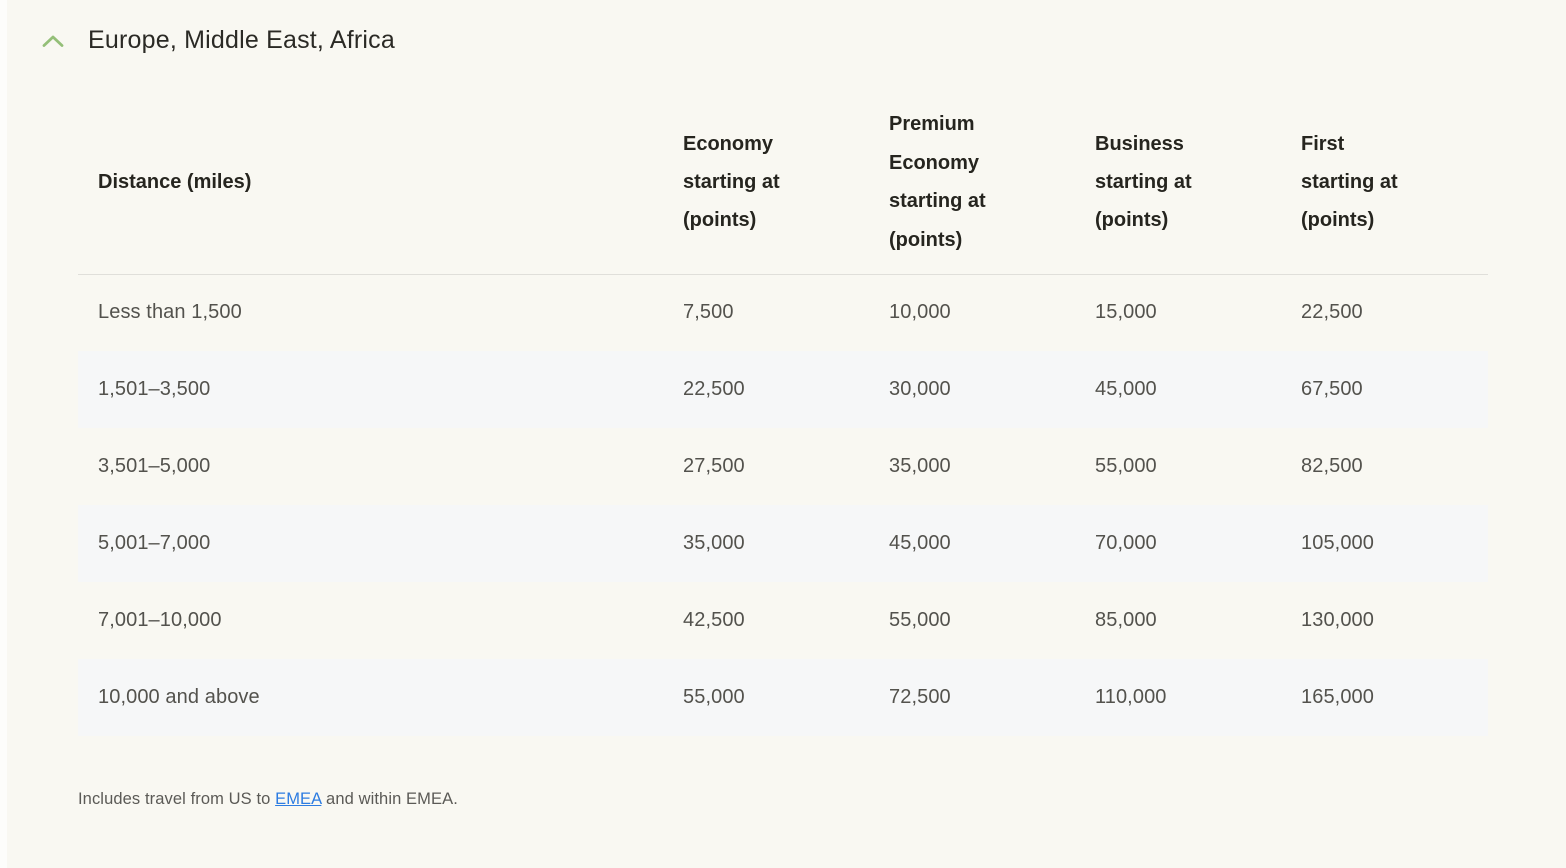 This screenshot has width=1566, height=868. I want to click on cell-business: 15,000, so click(1126, 312).